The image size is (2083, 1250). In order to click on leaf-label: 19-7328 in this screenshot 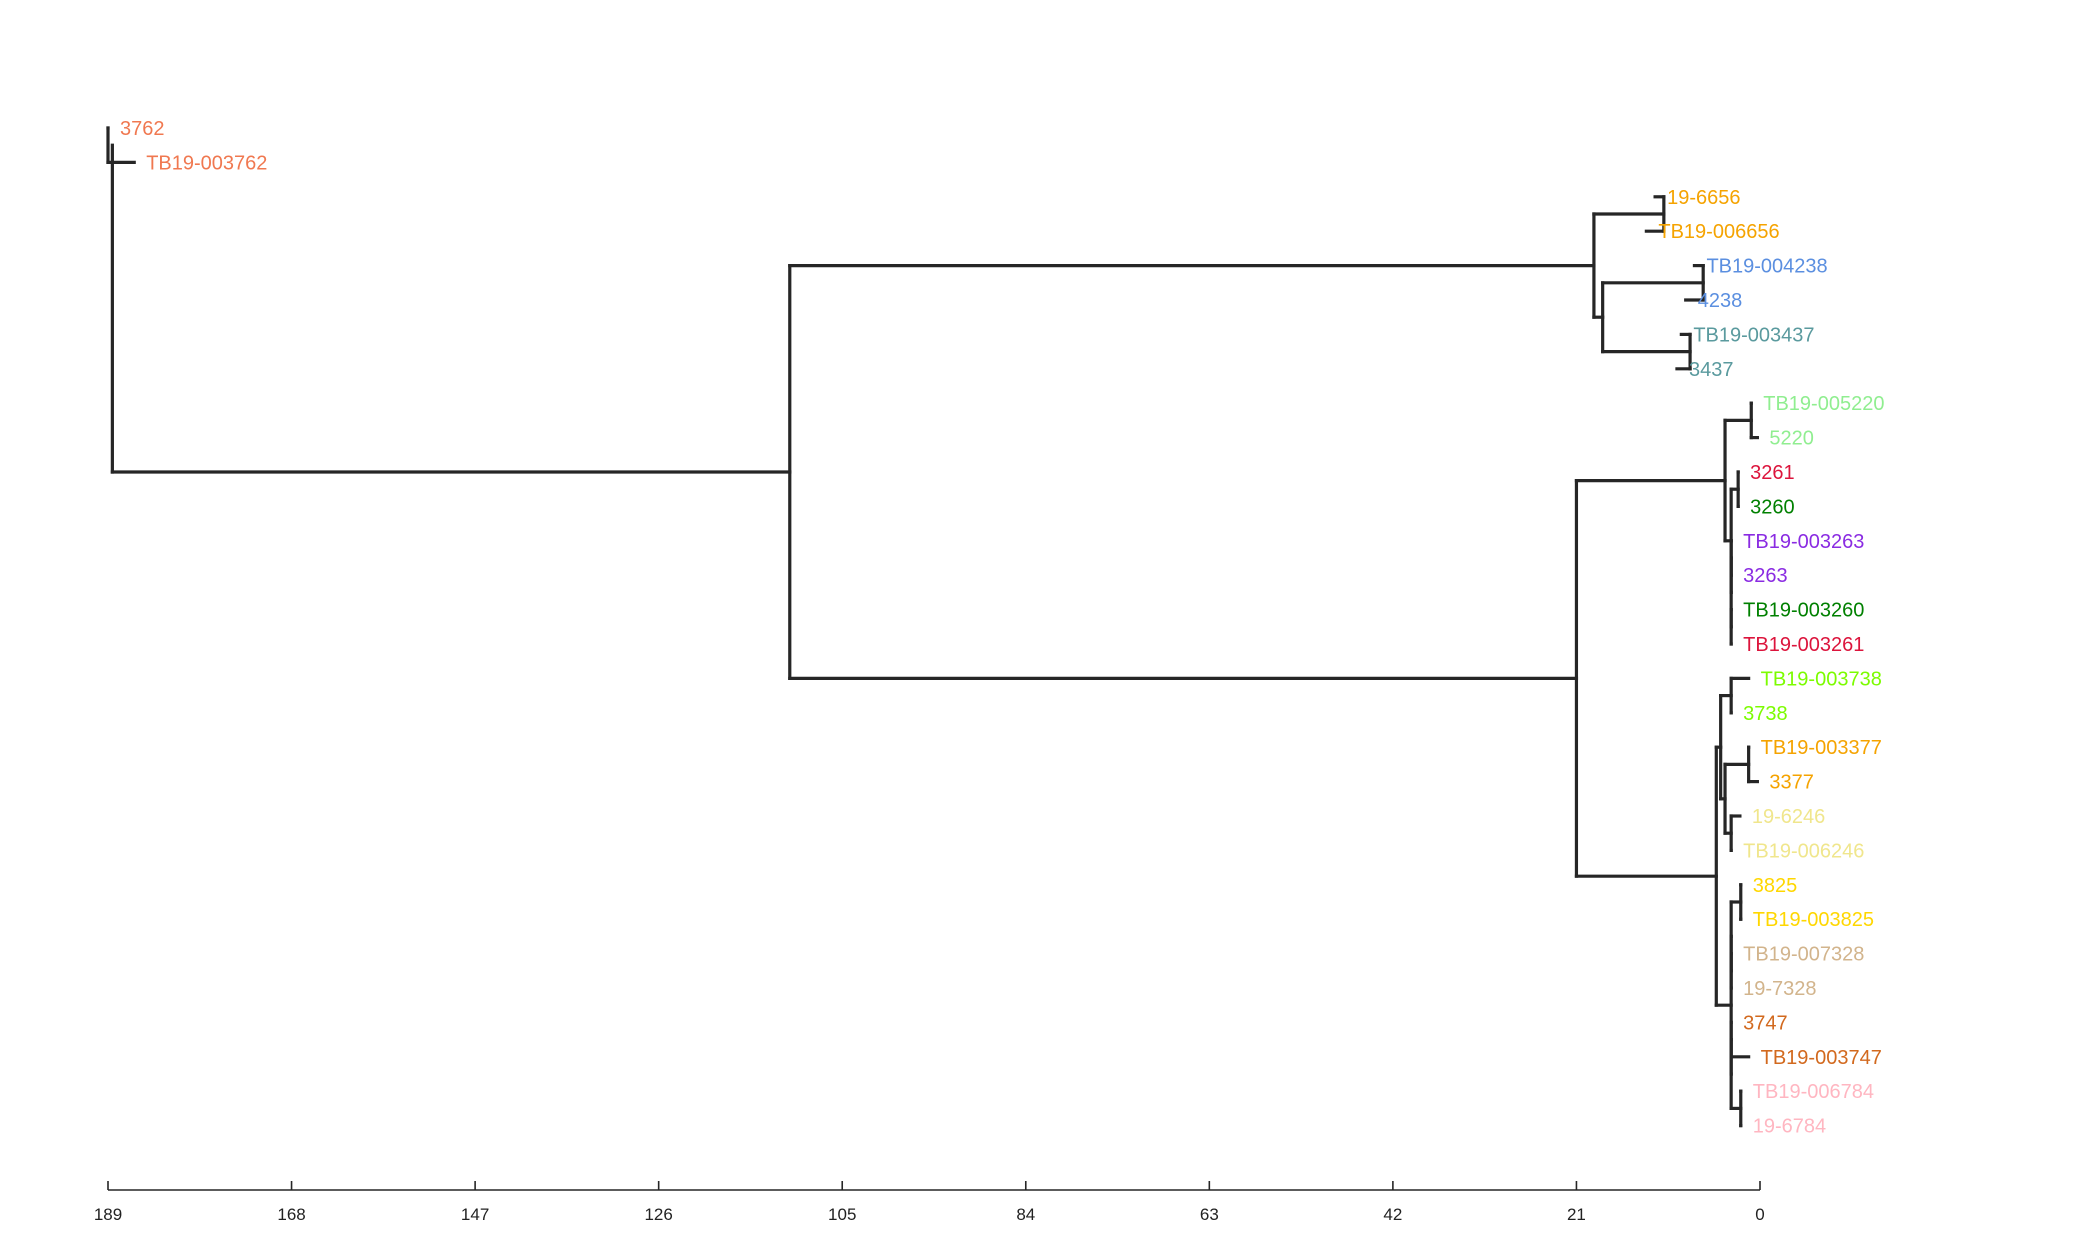, I will do `click(1779, 989)`.